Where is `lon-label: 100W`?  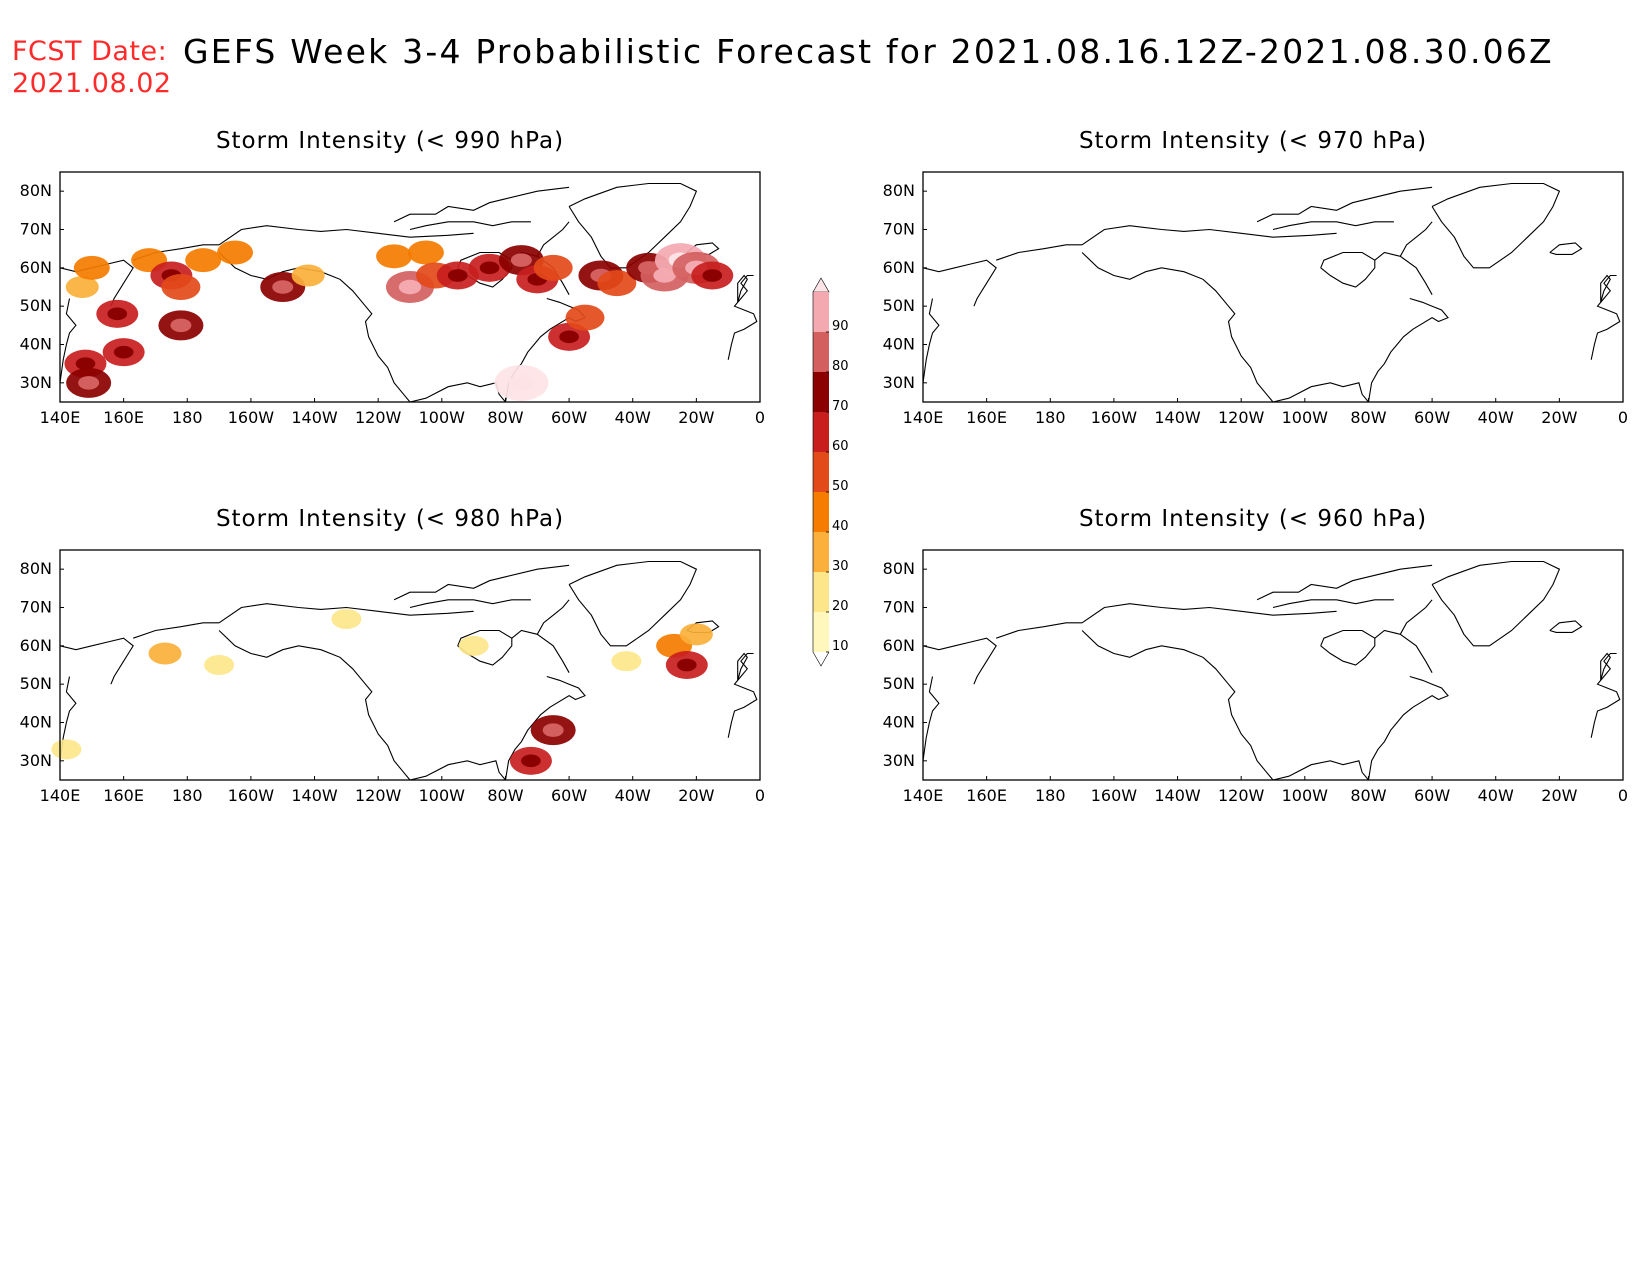 lon-label: 100W is located at coordinates (1305, 795).